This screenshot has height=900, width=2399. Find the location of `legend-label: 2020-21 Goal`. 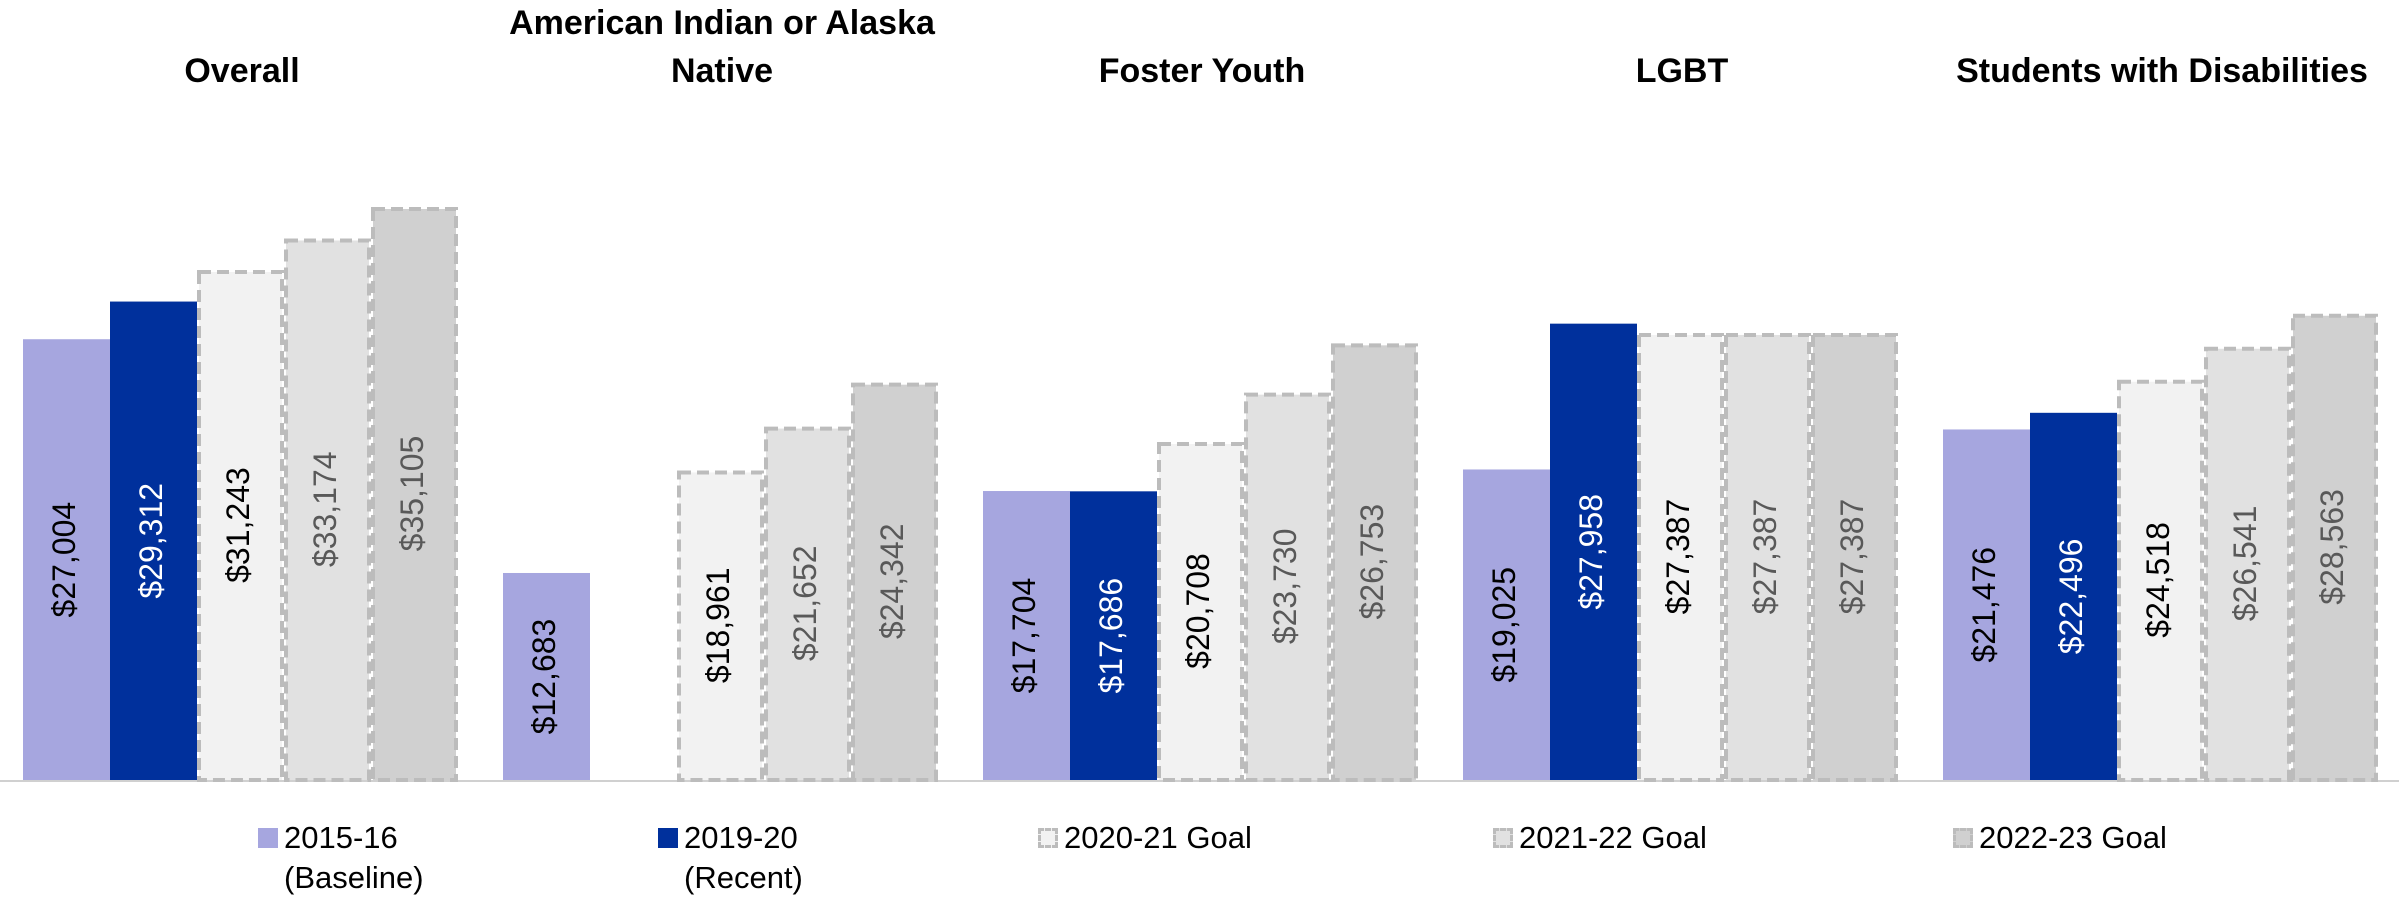

legend-label: 2020-21 Goal is located at coordinates (1158, 837).